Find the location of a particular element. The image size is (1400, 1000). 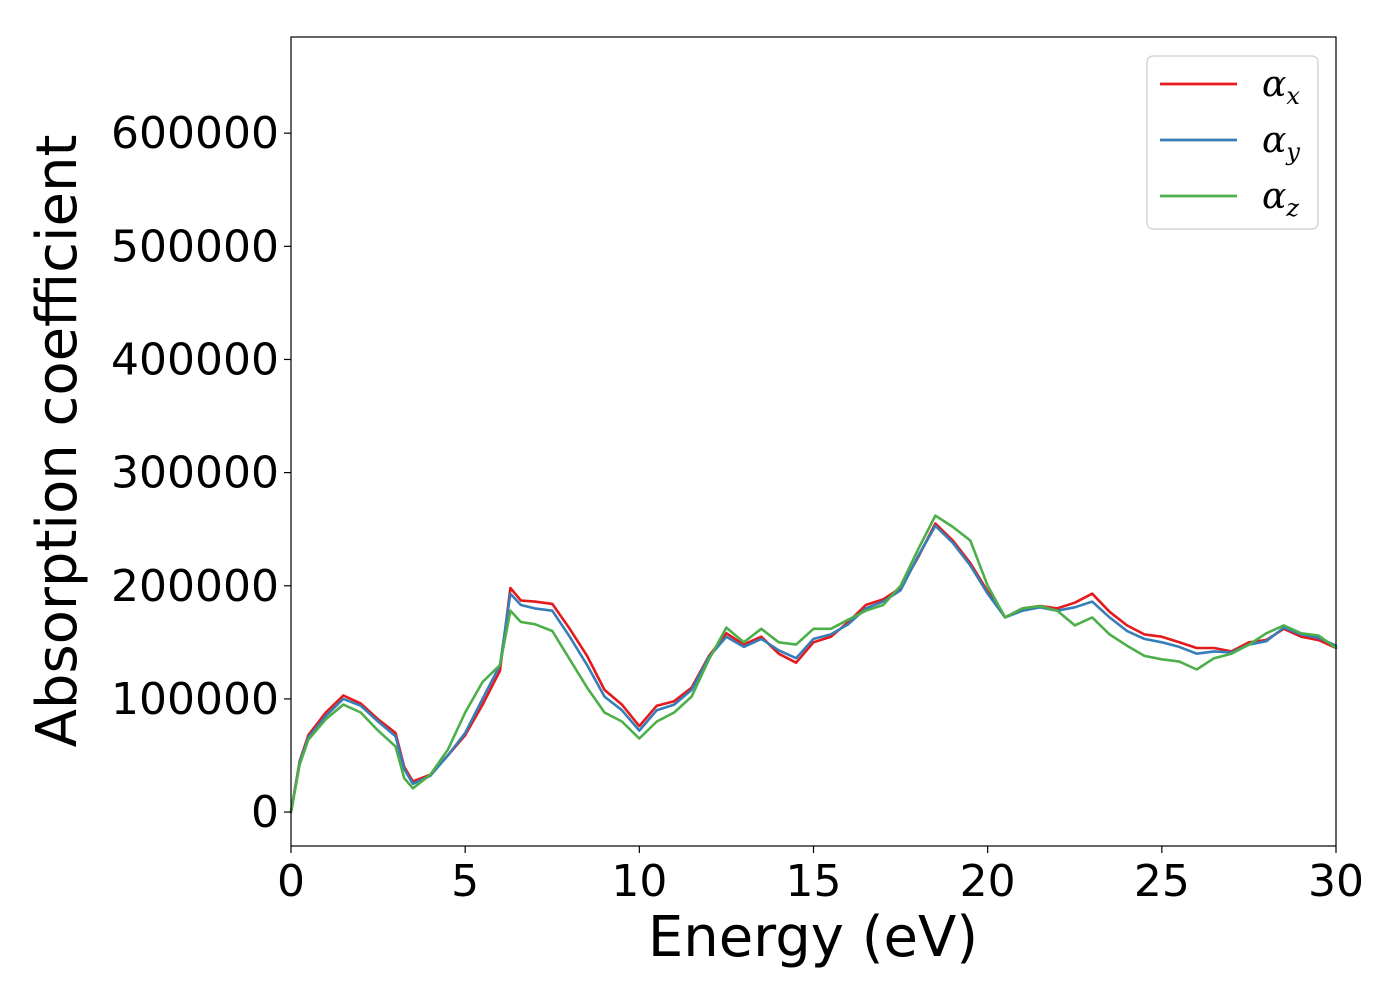

legend-subscript: y is located at coordinates (1292, 152).